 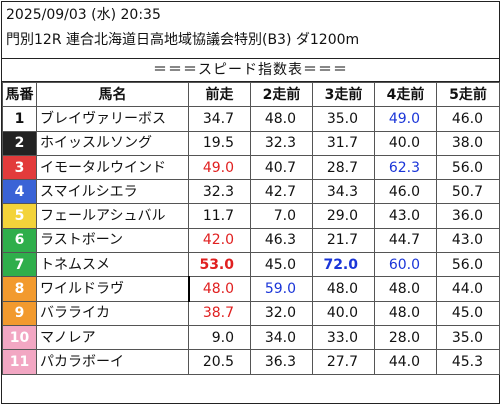 I want to click on table-row: 7 トネムスメ 53.0 45.0 72.0 60.0 56.0, so click(x=251, y=265).